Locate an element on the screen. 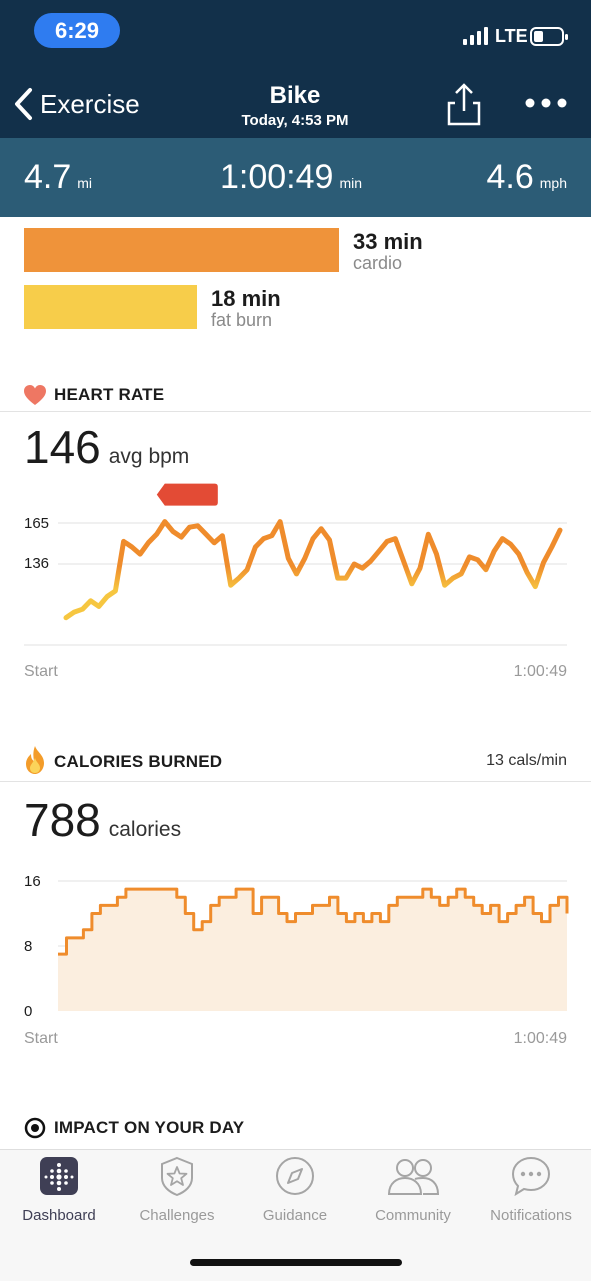 The height and width of the screenshot is (1281, 591). page-title: Bike is located at coordinates (295, 95).